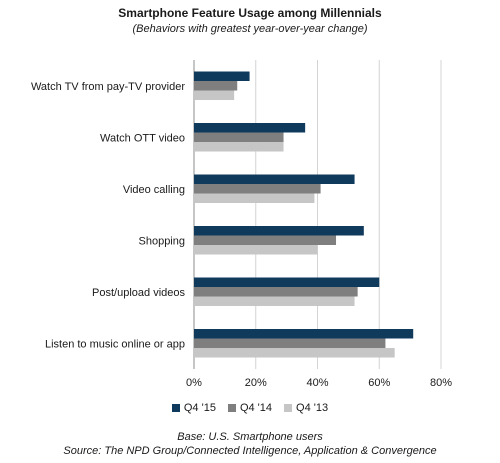 The image size is (500, 463). What do you see at coordinates (199, 408) in the screenshot?
I see `legend-label: Q4 '15` at bounding box center [199, 408].